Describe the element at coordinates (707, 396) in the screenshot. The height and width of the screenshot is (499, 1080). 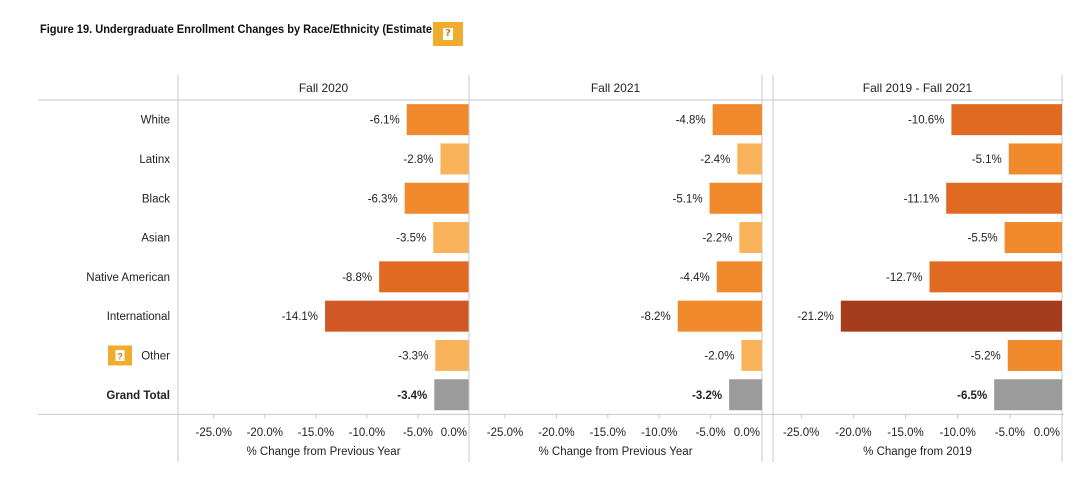
I see `data-label: -3.2%` at that location.